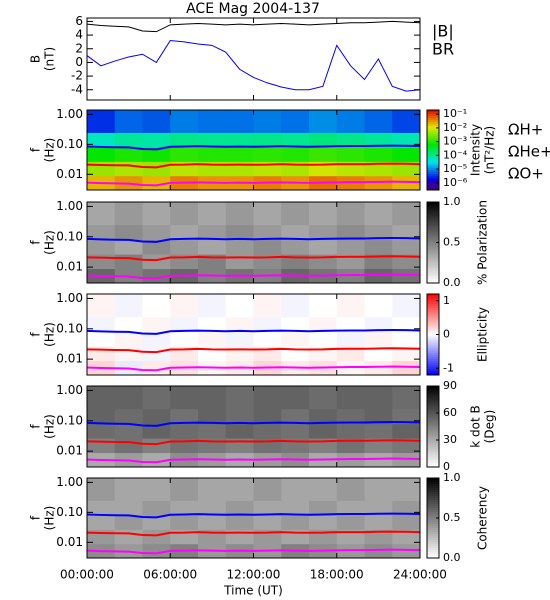  What do you see at coordinates (36, 242) in the screenshot?
I see `y-axis-label: f` at bounding box center [36, 242].